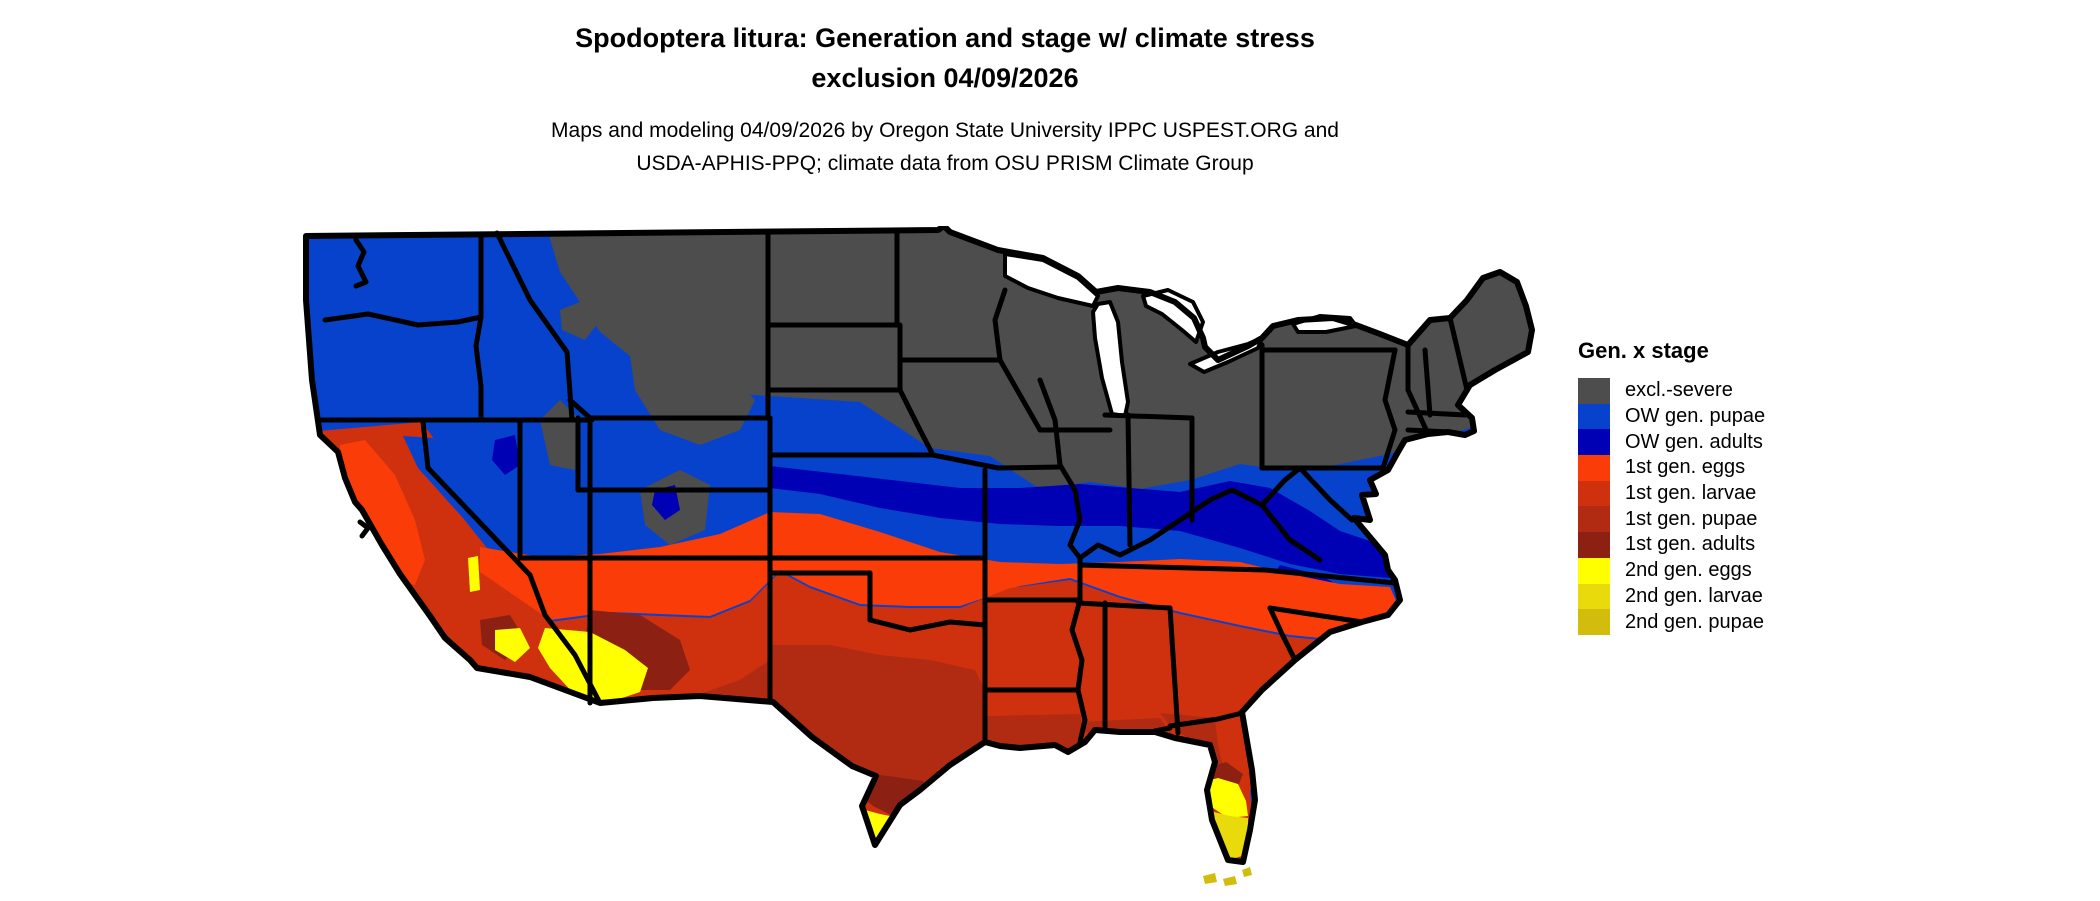  Describe the element at coordinates (1594, 493) in the screenshot. I see `legend-swatch-1st-larvae` at that location.